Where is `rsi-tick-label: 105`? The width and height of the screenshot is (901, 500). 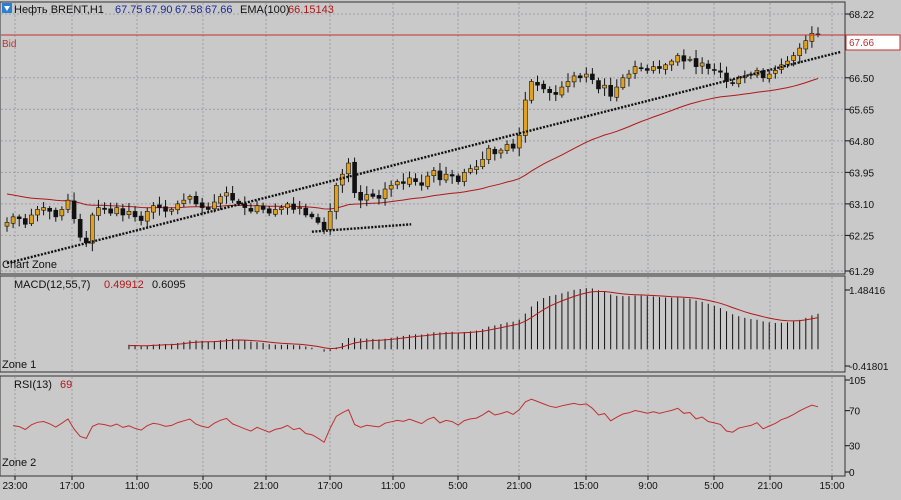
rsi-tick-label: 105 is located at coordinates (857, 381).